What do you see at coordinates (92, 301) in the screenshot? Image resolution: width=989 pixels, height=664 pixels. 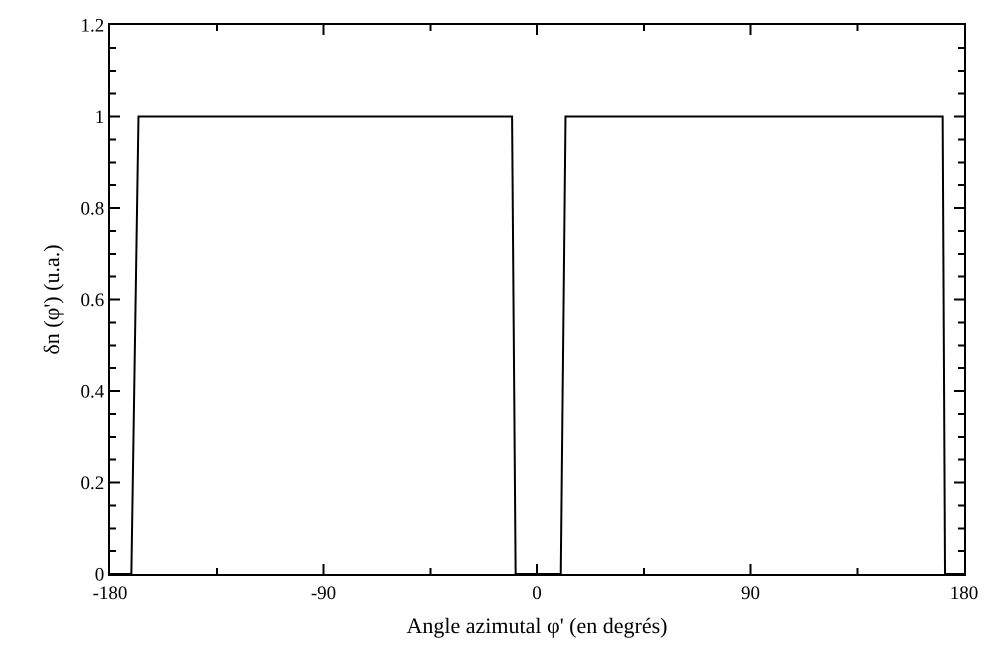 I see `y-tick-label: 0.6` at bounding box center [92, 301].